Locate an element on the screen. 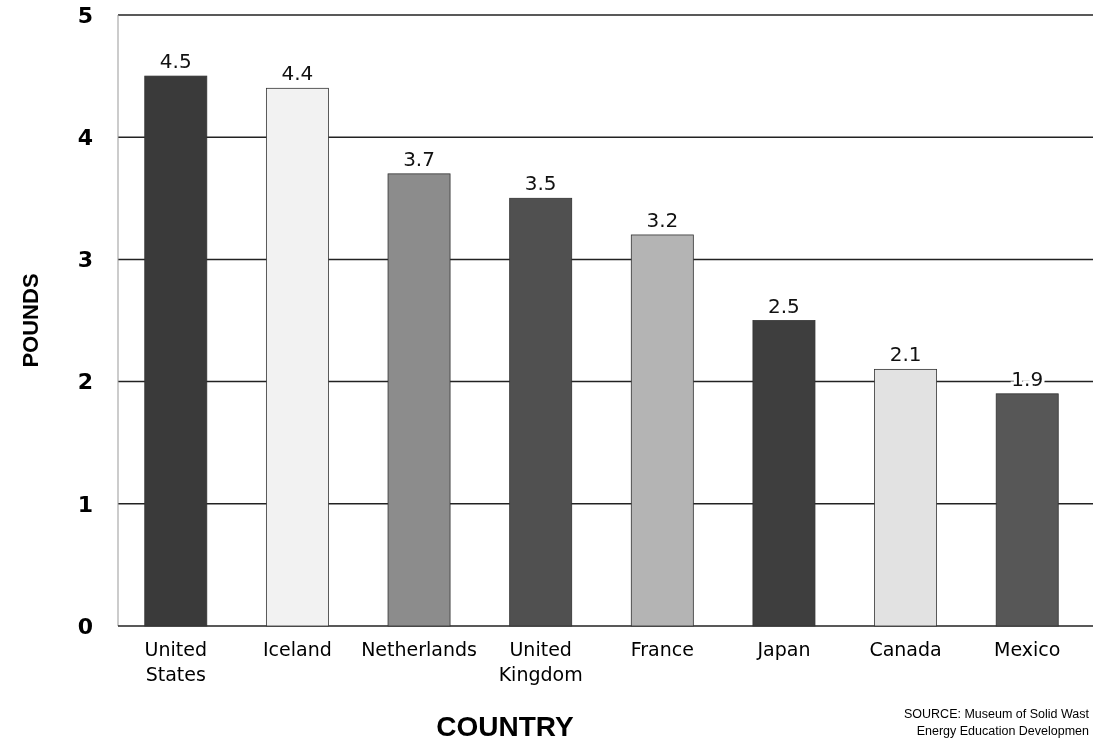 The width and height of the screenshot is (1093, 744). y-tick-label: 1 is located at coordinates (85, 504).